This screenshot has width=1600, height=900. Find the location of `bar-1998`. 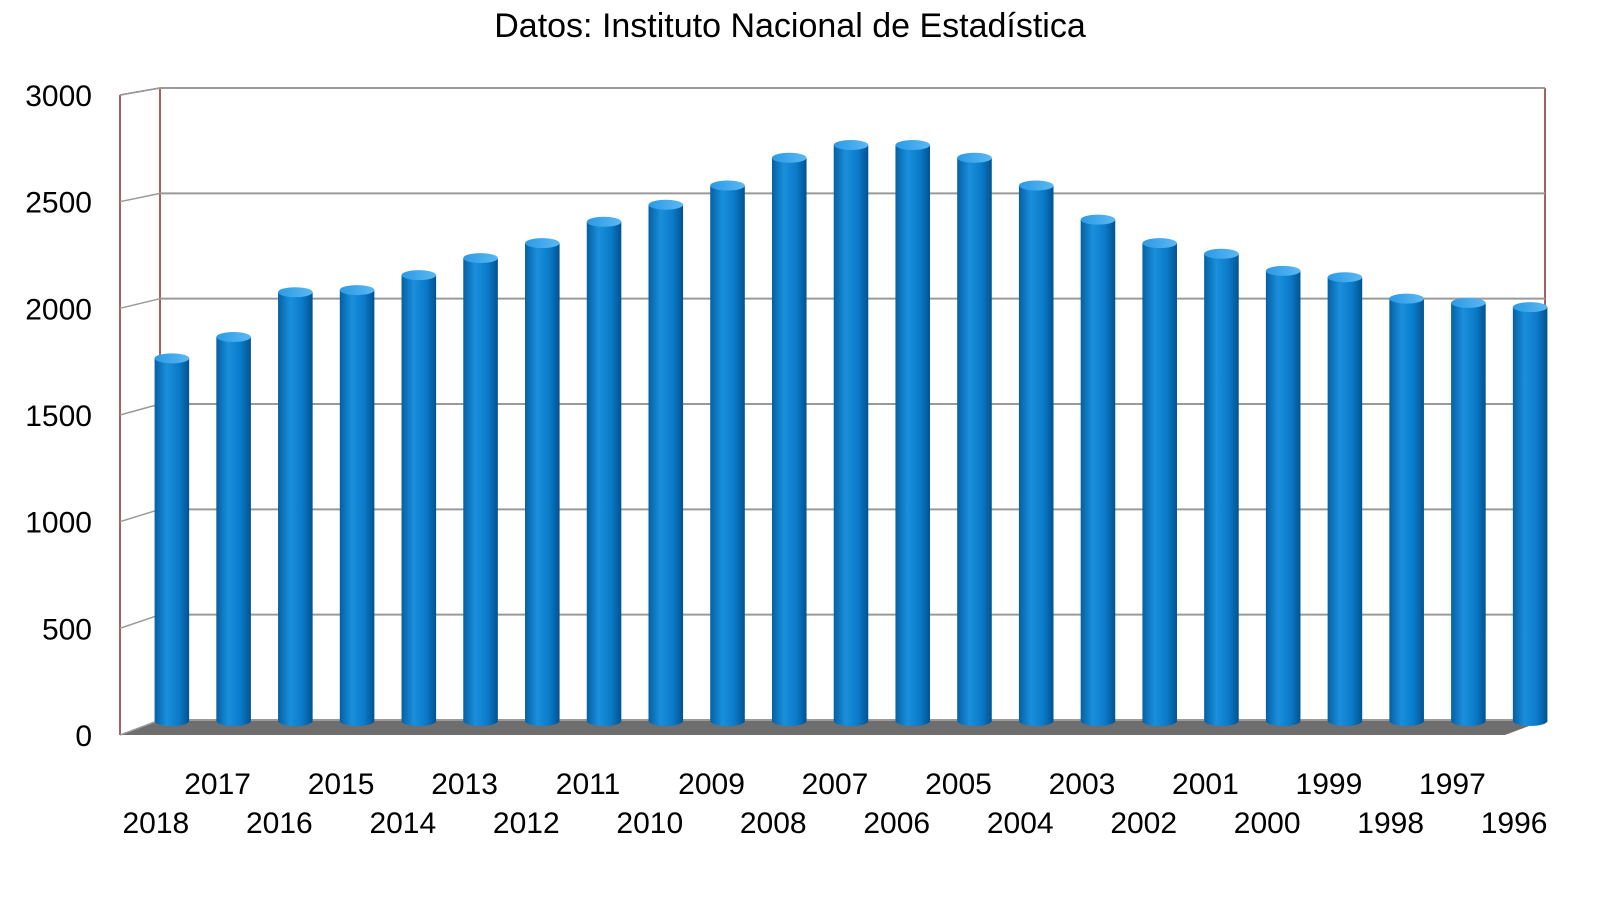

bar-1998 is located at coordinates (1406, 509).